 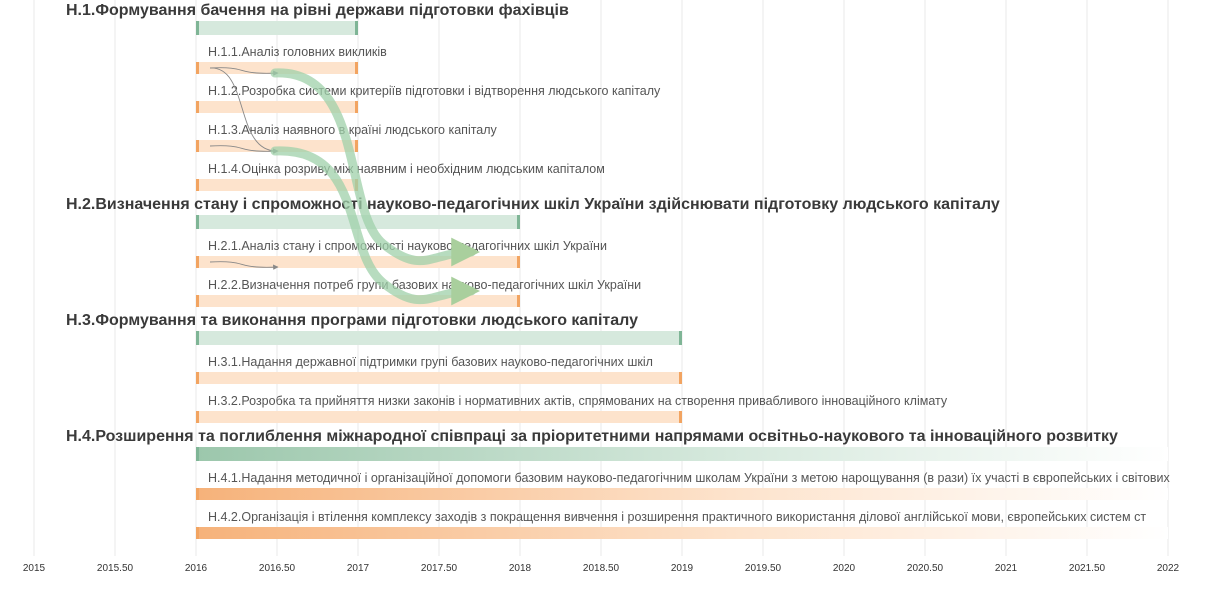 I want to click on x-tick-label: 2020.50, so click(x=925, y=568).